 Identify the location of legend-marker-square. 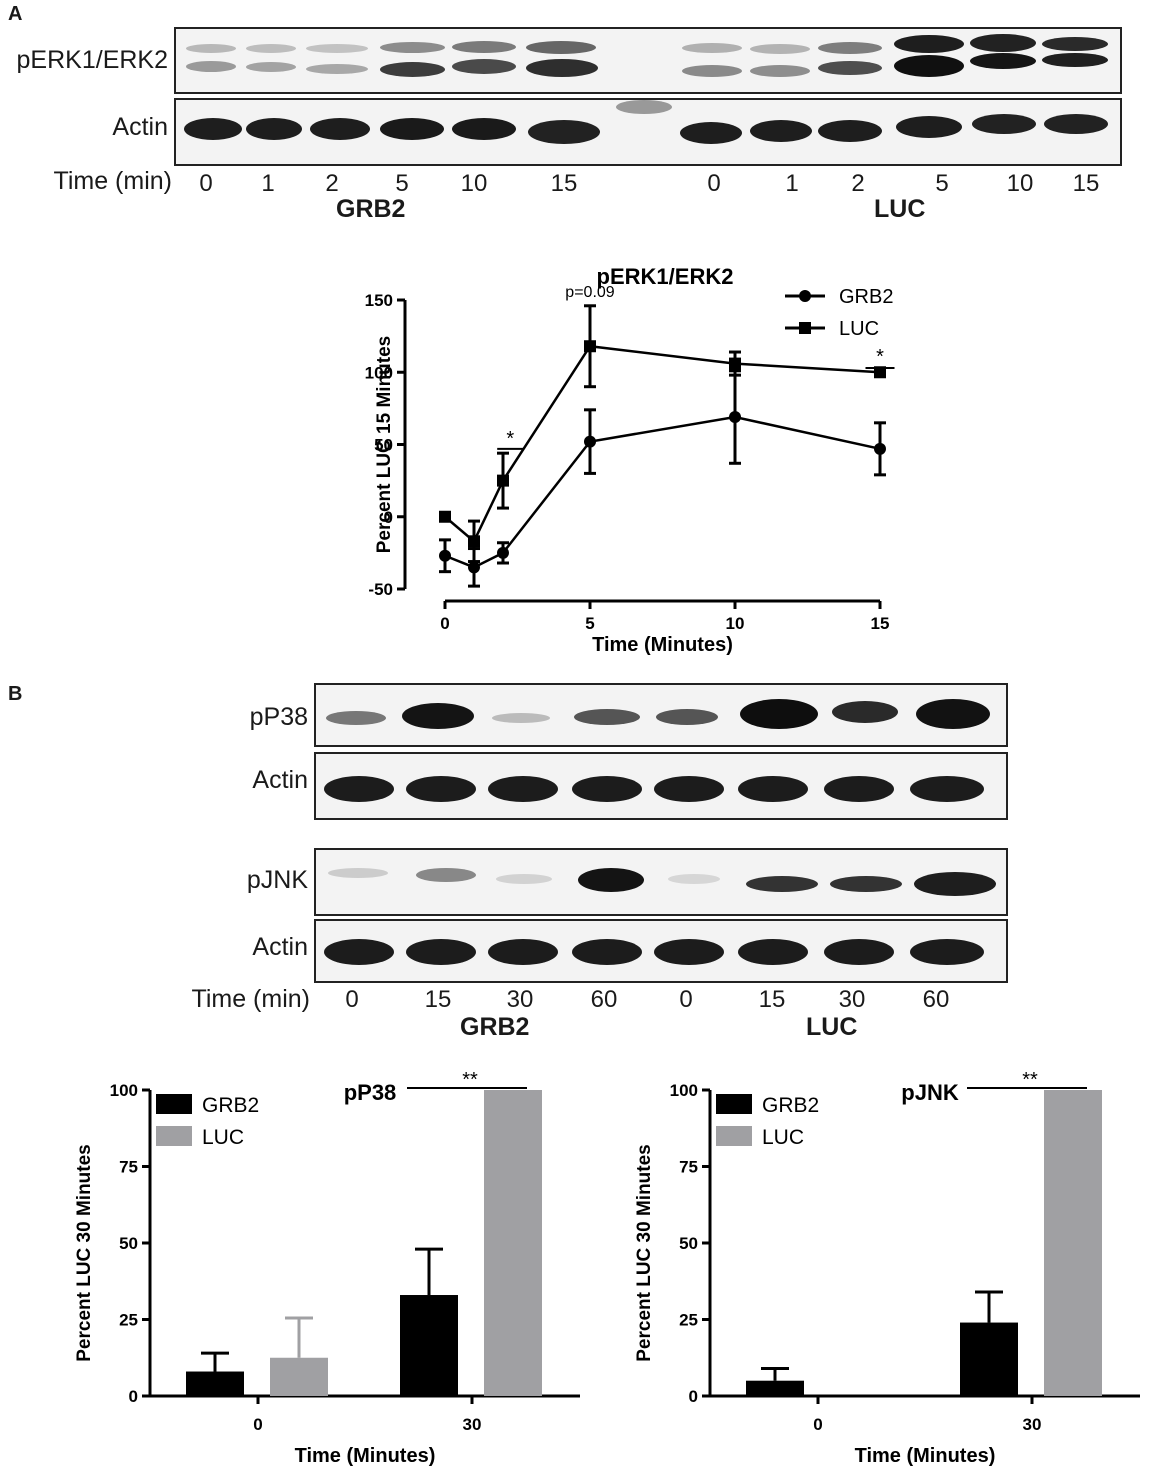
(805, 328).